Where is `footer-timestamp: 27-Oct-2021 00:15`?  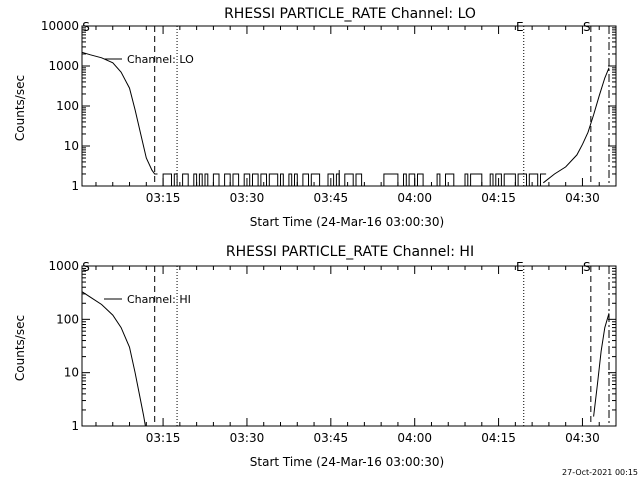
footer-timestamp: 27-Oct-2021 00:15 is located at coordinates (600, 472).